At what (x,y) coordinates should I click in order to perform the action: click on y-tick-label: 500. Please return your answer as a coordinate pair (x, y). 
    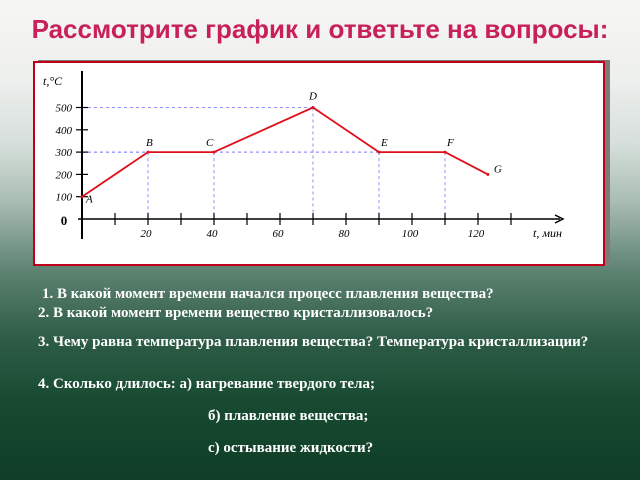
    Looking at the image, I should click on (64, 109).